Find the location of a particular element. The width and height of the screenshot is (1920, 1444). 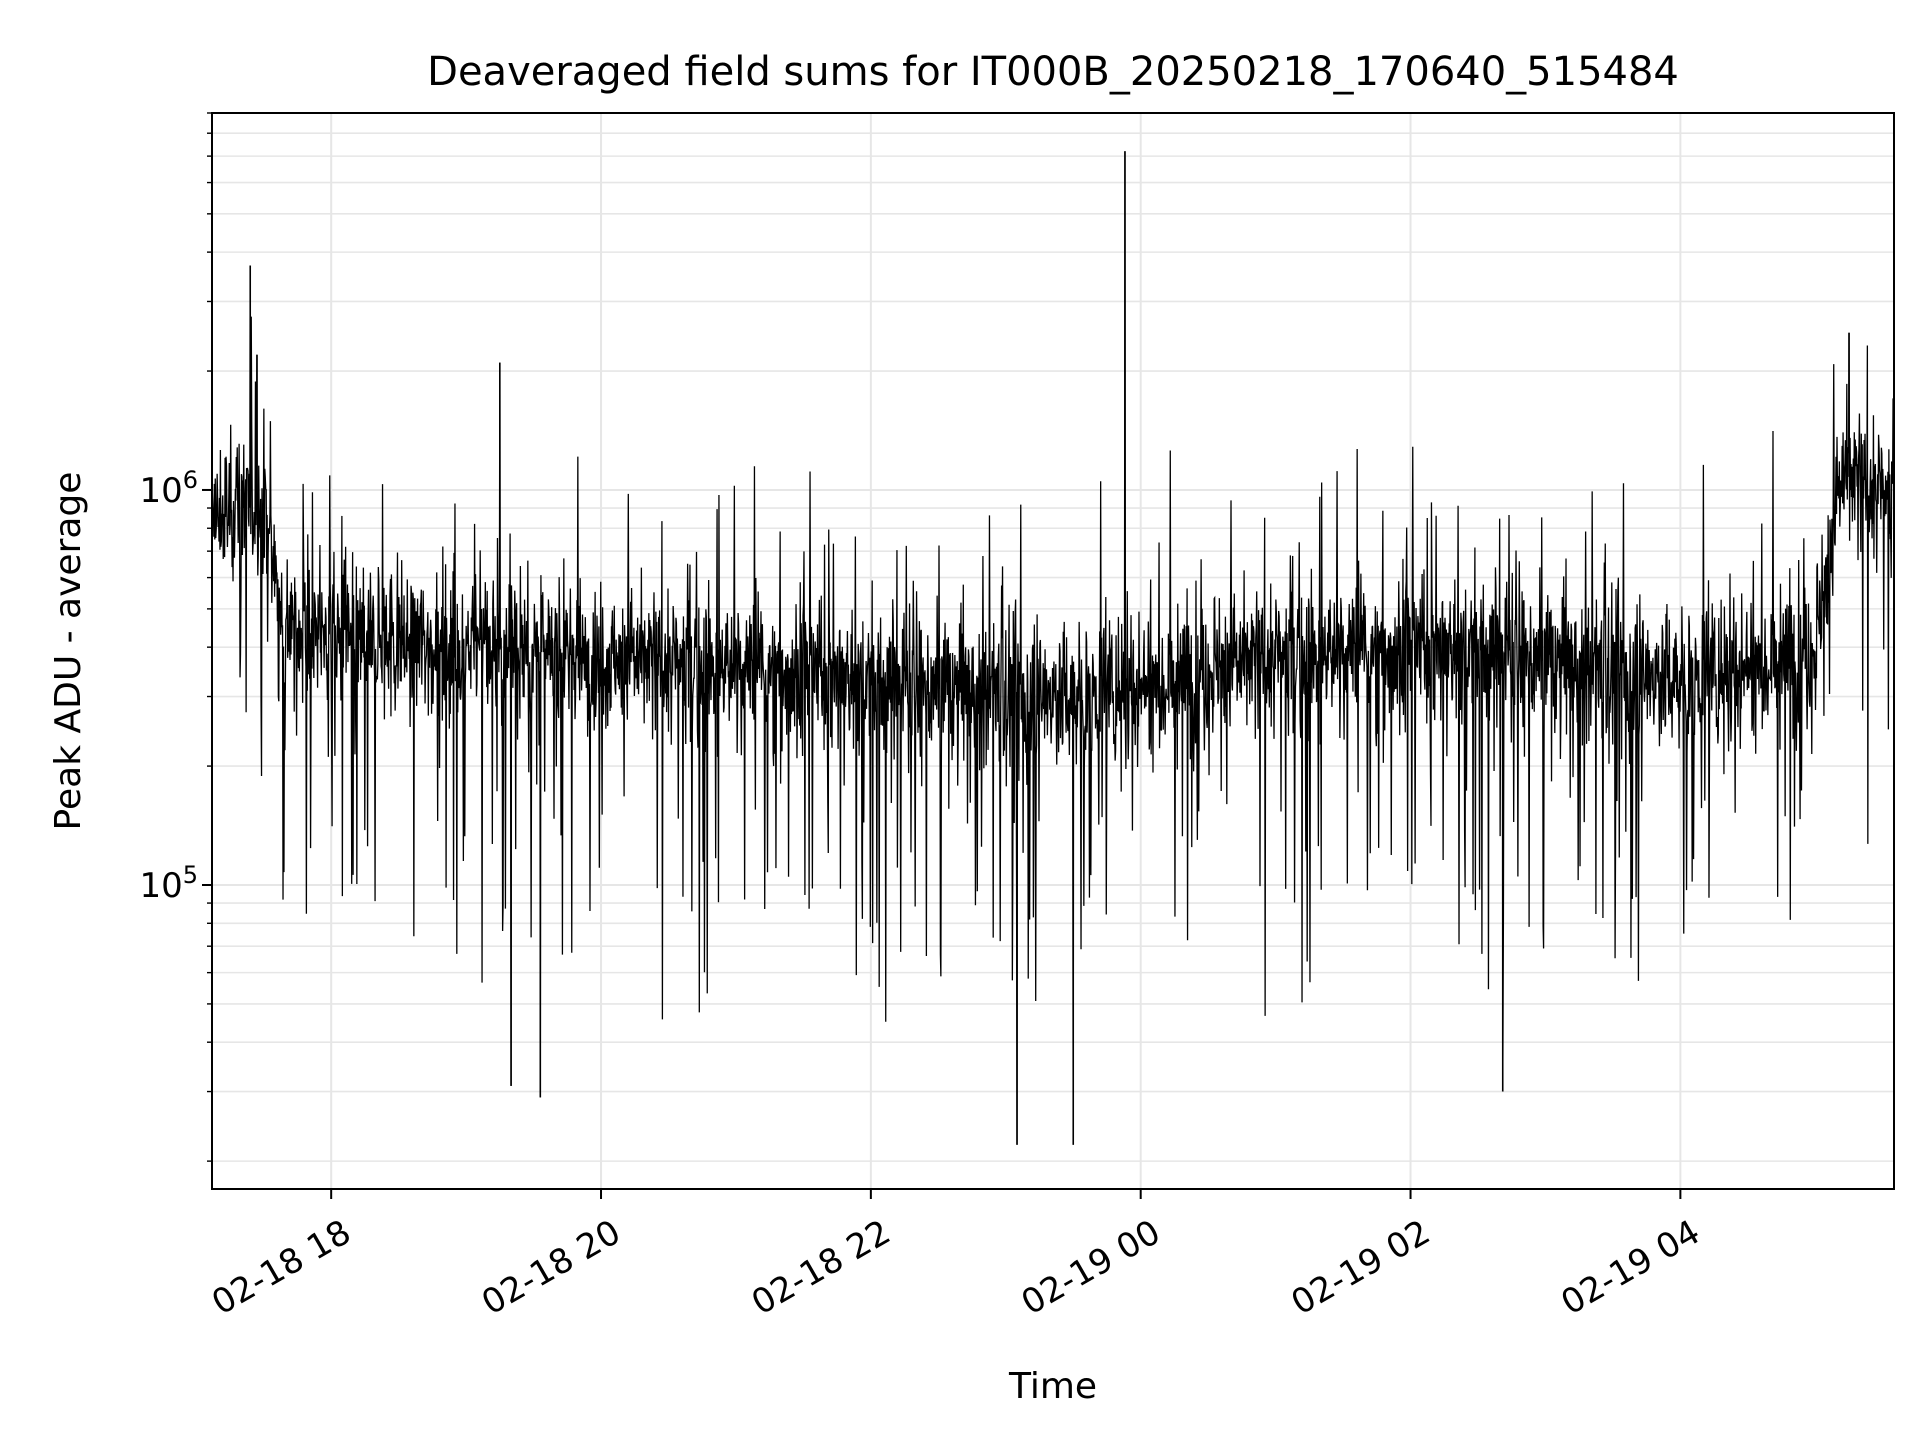

y-tick-label: 10⁶ is located at coordinates (168, 488).